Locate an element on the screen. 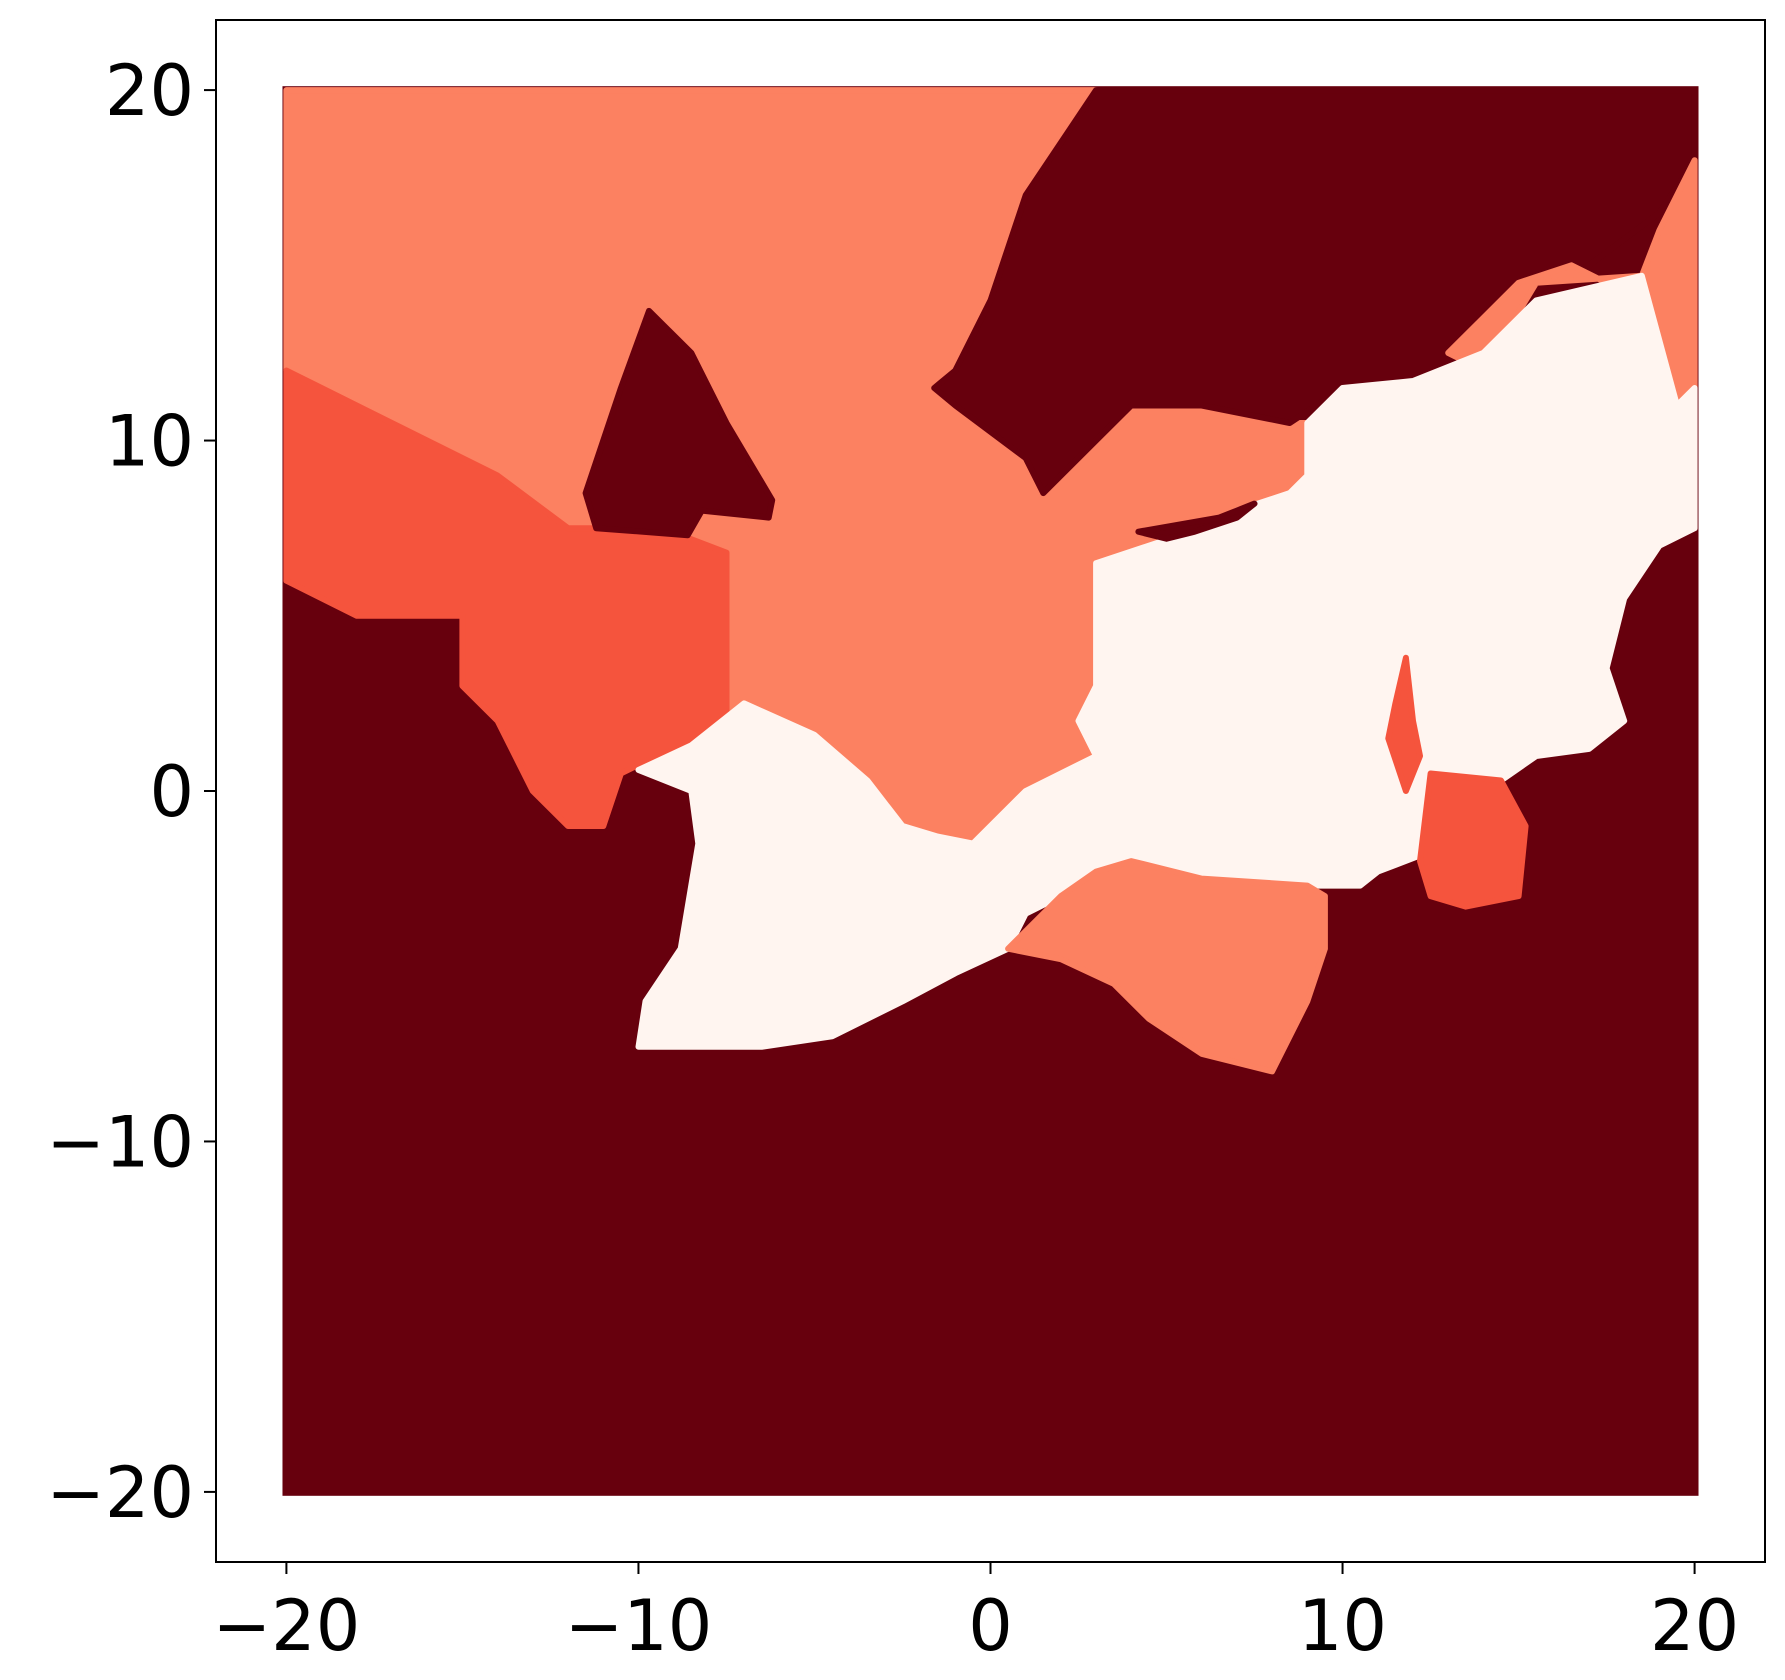 The height and width of the screenshot is (1680, 1785). x-tick-label: 0 is located at coordinates (990, 1626).